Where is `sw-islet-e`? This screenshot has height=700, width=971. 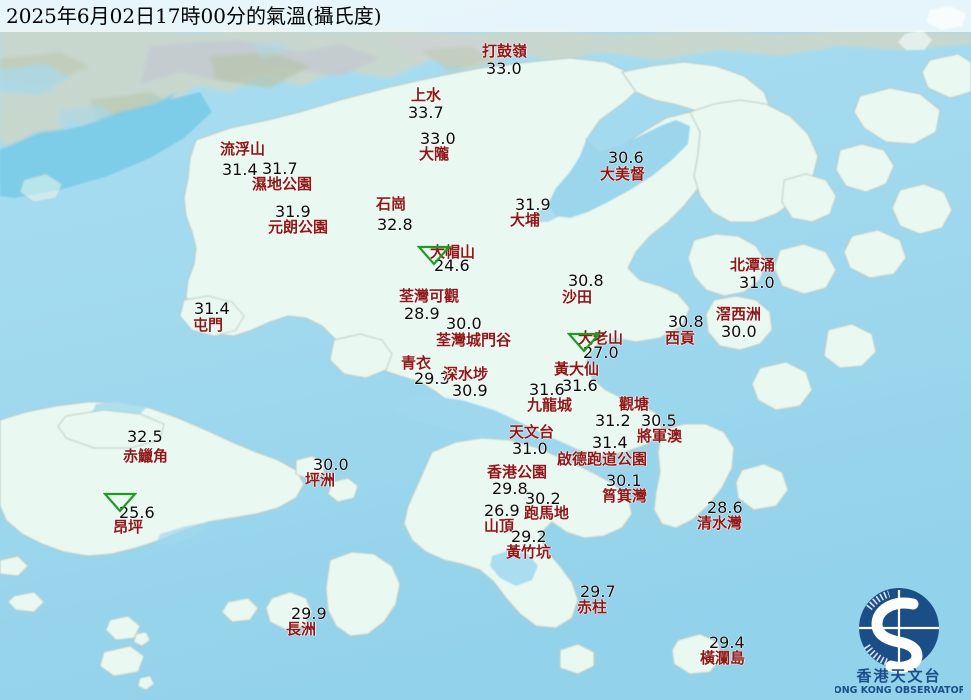
sw-islet-e is located at coordinates (240, 610).